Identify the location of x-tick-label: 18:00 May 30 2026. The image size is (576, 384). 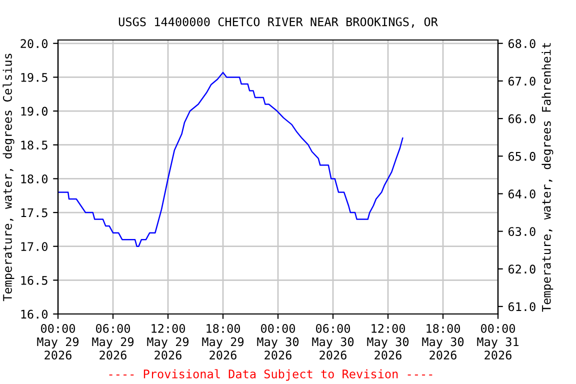
(443, 342).